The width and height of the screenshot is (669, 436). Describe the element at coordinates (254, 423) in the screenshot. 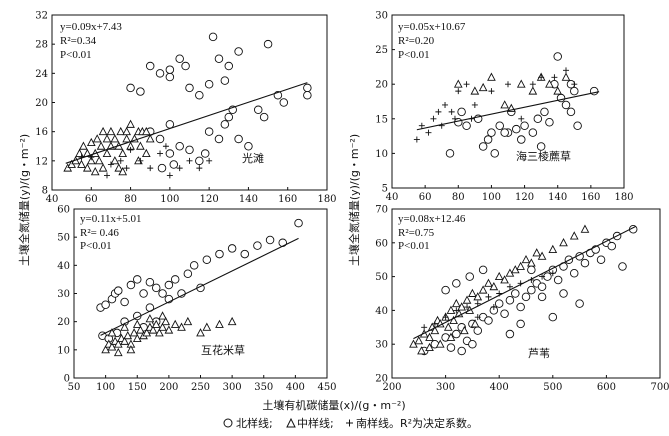

I see `legend-north-label: 北样线;` at that location.